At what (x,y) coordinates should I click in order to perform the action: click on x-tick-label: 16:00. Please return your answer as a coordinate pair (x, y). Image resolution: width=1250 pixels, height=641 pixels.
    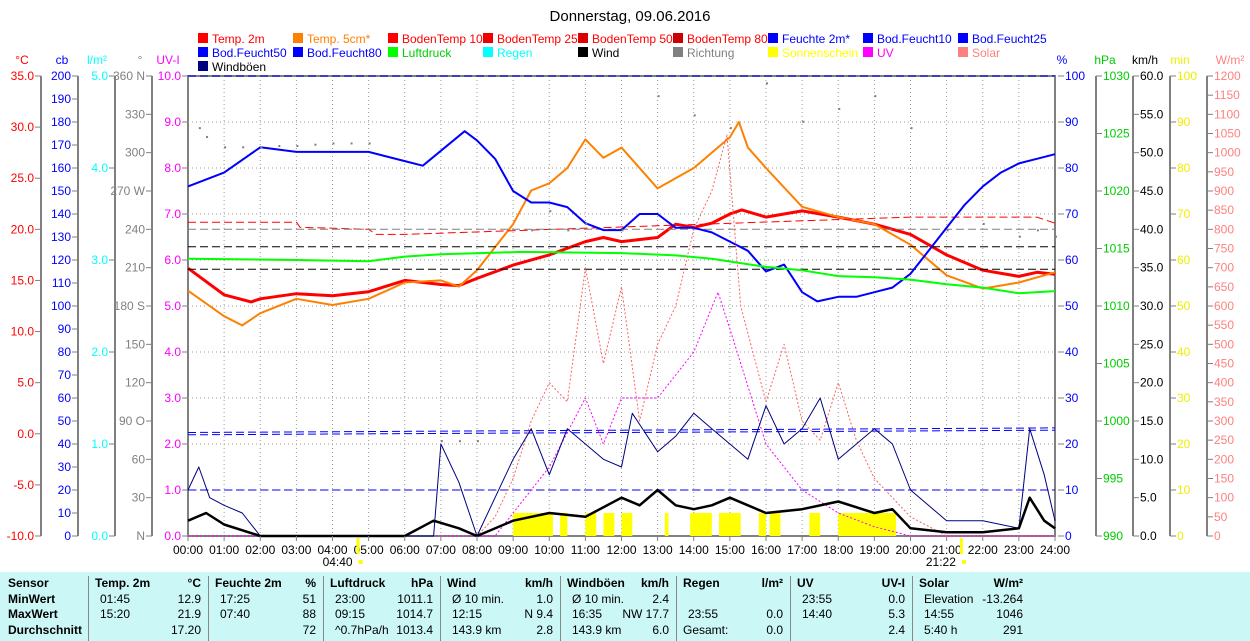
    Looking at the image, I should click on (766, 550).